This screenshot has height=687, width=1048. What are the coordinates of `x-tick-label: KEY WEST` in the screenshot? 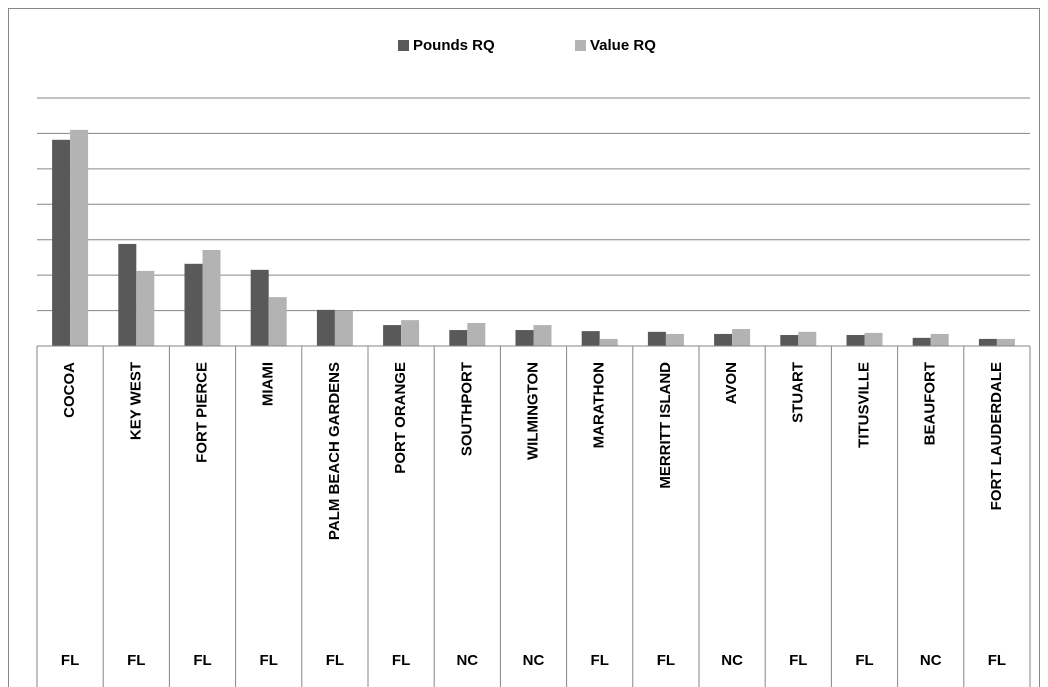 It's located at (135, 401).